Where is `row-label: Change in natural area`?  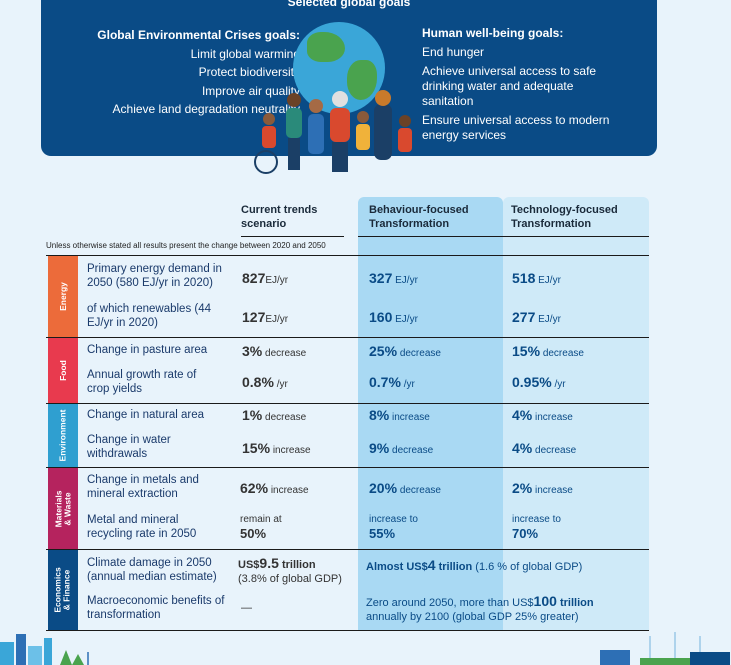
row-label: Change in natural area is located at coordinates (145, 415).